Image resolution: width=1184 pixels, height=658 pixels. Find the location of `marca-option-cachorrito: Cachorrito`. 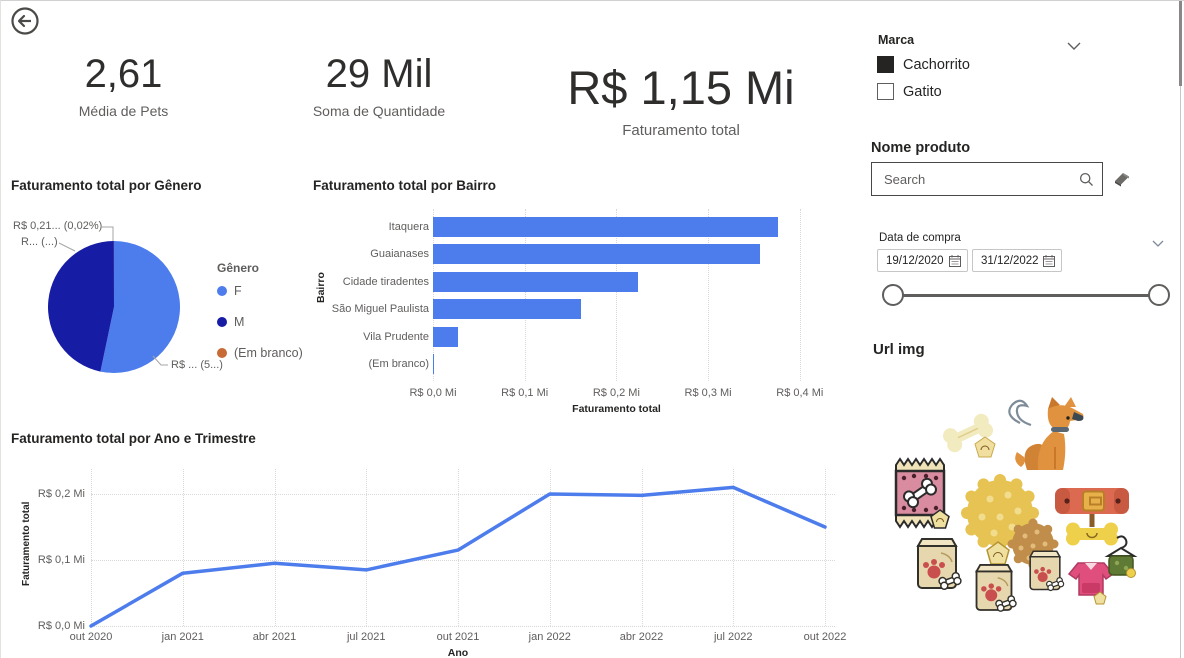

marca-option-cachorrito: Cachorrito is located at coordinates (923, 64).